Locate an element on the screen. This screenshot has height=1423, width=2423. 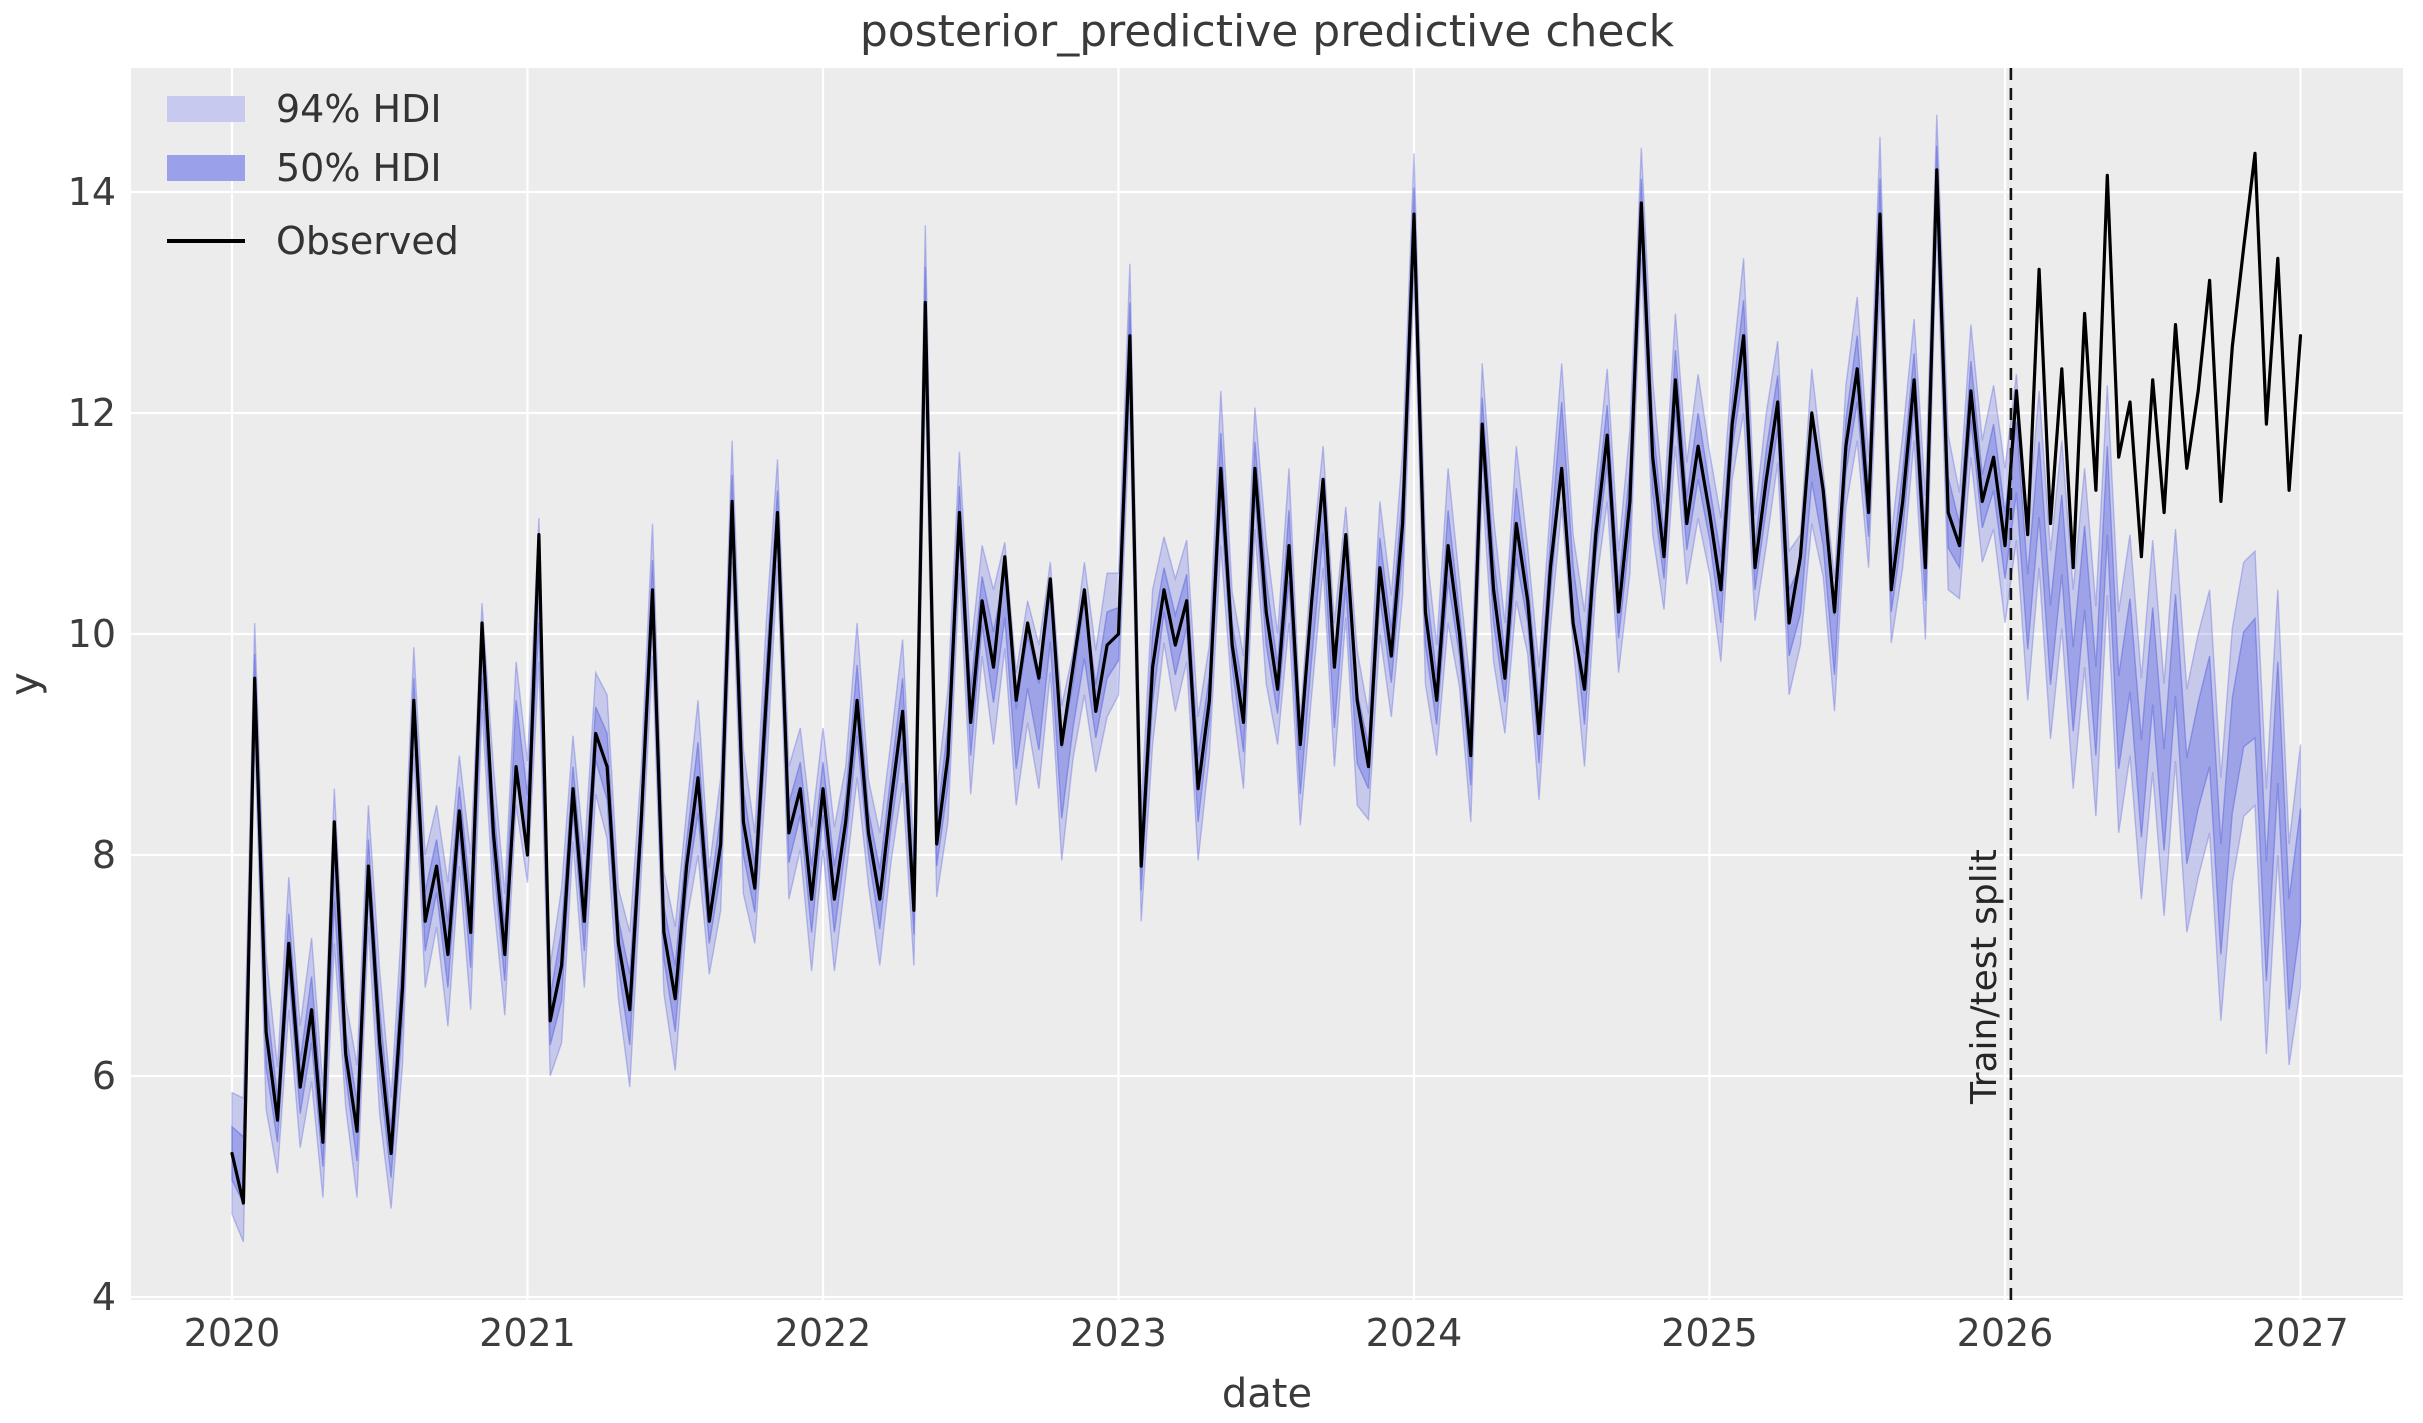
x-tick-label: 2024 is located at coordinates (1414, 1333).